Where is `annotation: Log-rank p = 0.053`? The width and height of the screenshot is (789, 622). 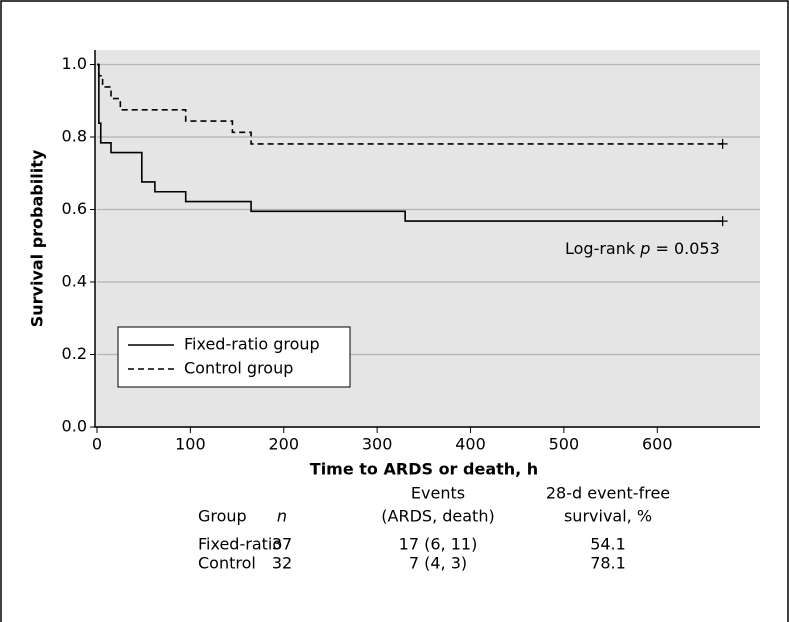 annotation: Log-rank p = 0.053 is located at coordinates (642, 248).